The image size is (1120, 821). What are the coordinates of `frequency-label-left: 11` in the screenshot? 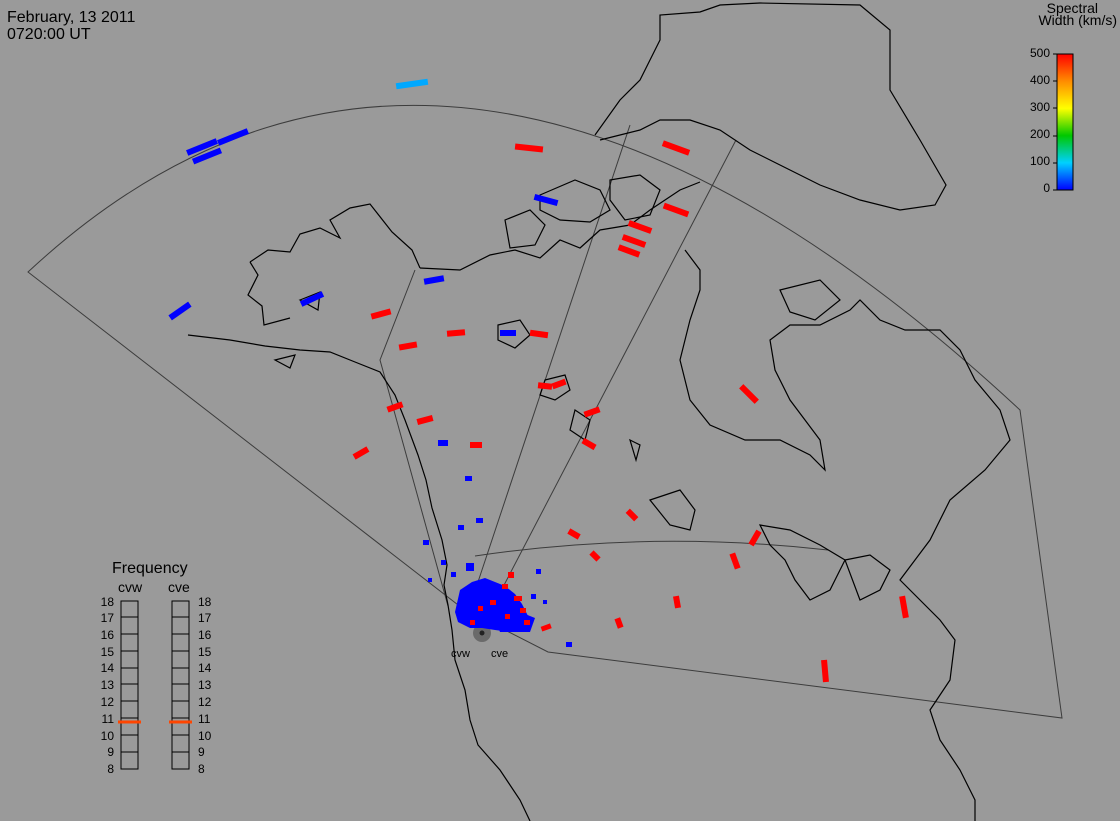 It's located at (107, 719).